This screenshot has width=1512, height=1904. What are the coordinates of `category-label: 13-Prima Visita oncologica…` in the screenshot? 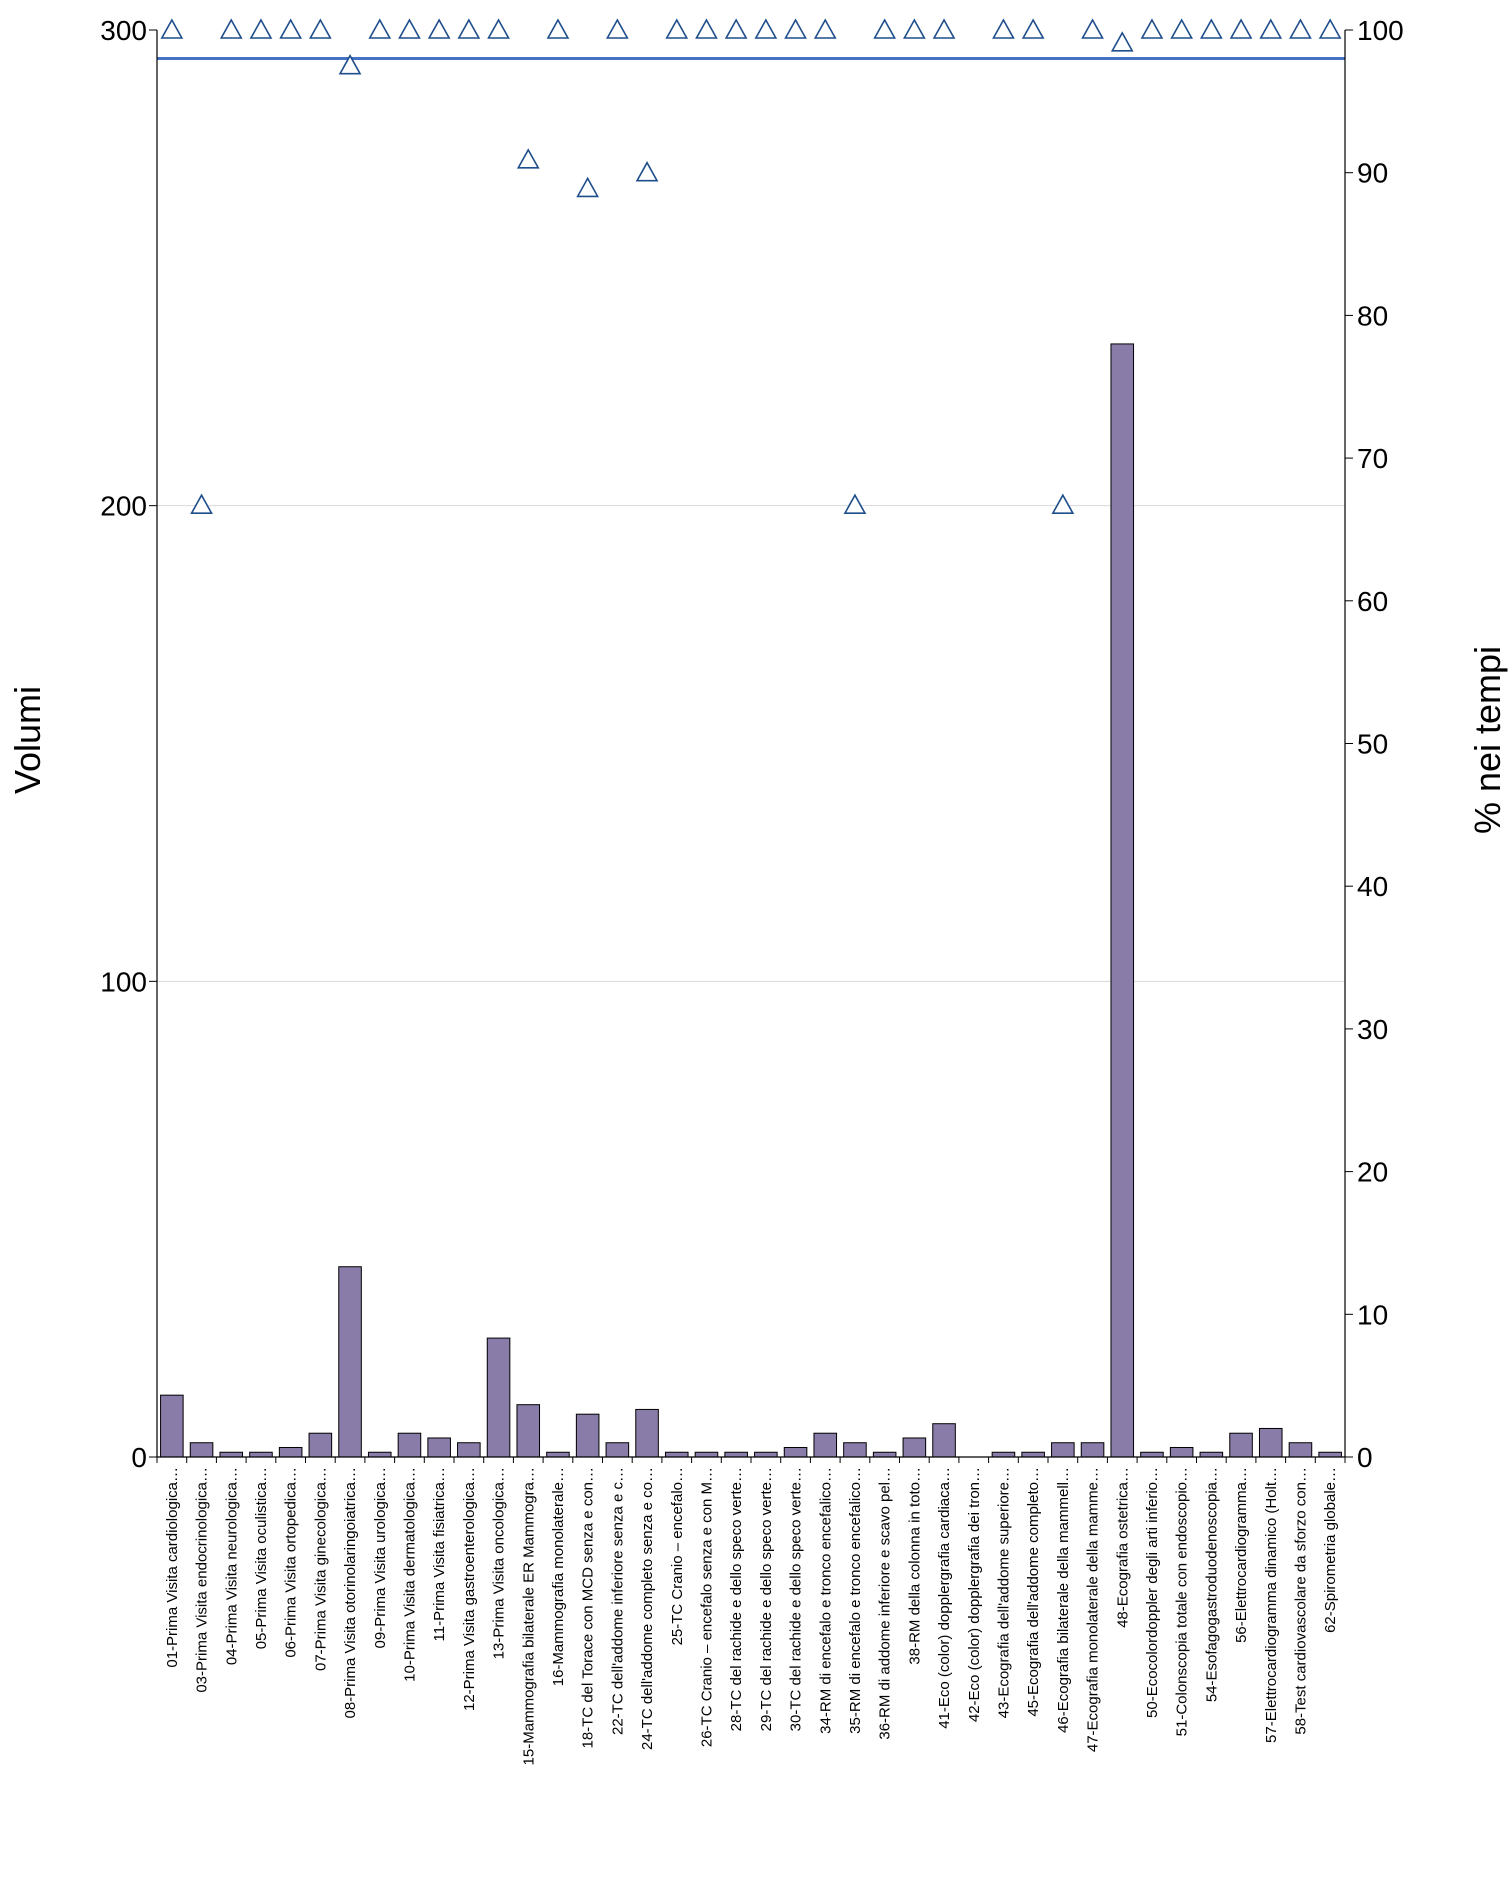 It's located at (499, 1563).